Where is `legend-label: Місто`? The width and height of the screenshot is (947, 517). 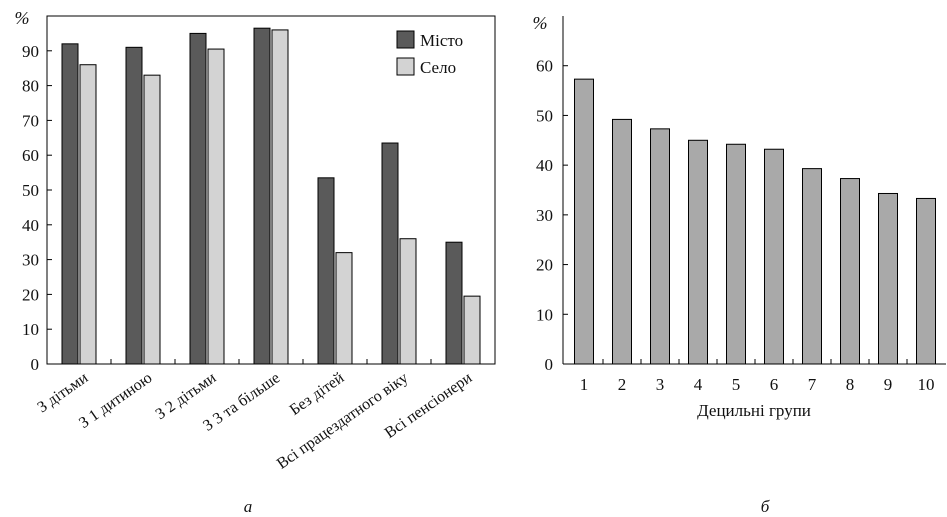 legend-label: Місто is located at coordinates (441, 40).